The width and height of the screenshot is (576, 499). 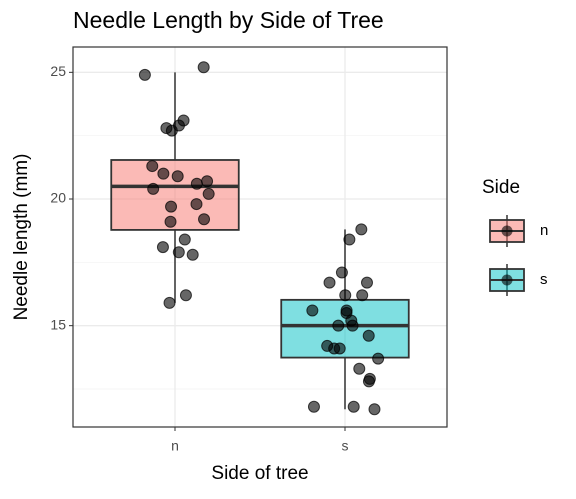 What do you see at coordinates (259, 473) in the screenshot?
I see `x-axis-label: Side of tree` at bounding box center [259, 473].